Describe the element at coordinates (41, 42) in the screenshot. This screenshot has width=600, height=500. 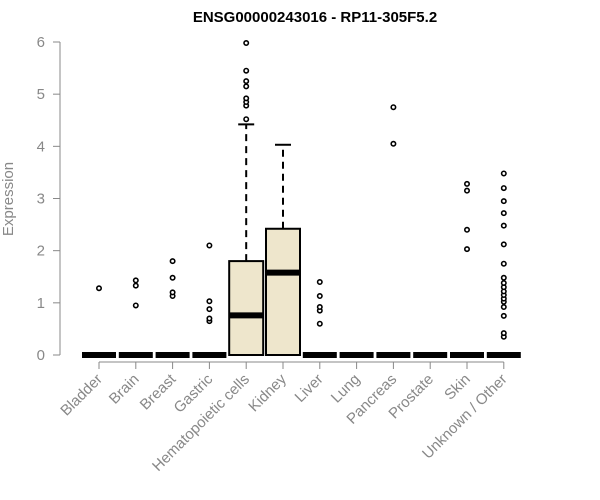
I see `y-tick-label: 6` at that location.